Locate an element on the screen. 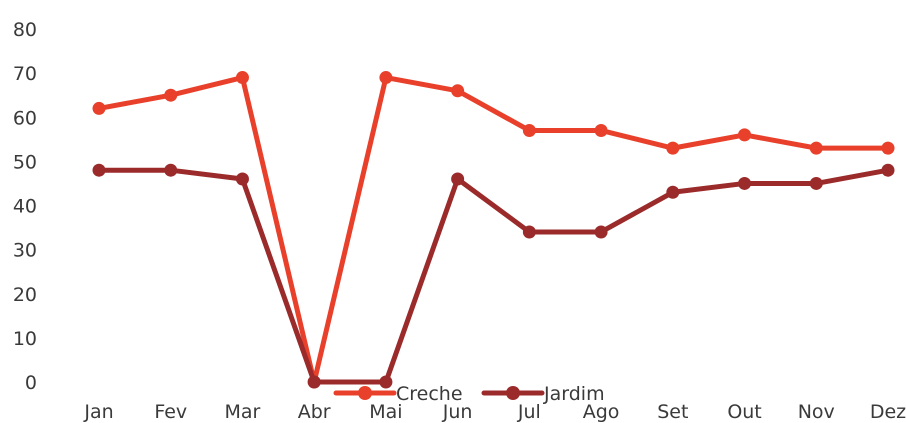 The width and height of the screenshot is (906, 423). x-tick-label: Mar is located at coordinates (243, 412).